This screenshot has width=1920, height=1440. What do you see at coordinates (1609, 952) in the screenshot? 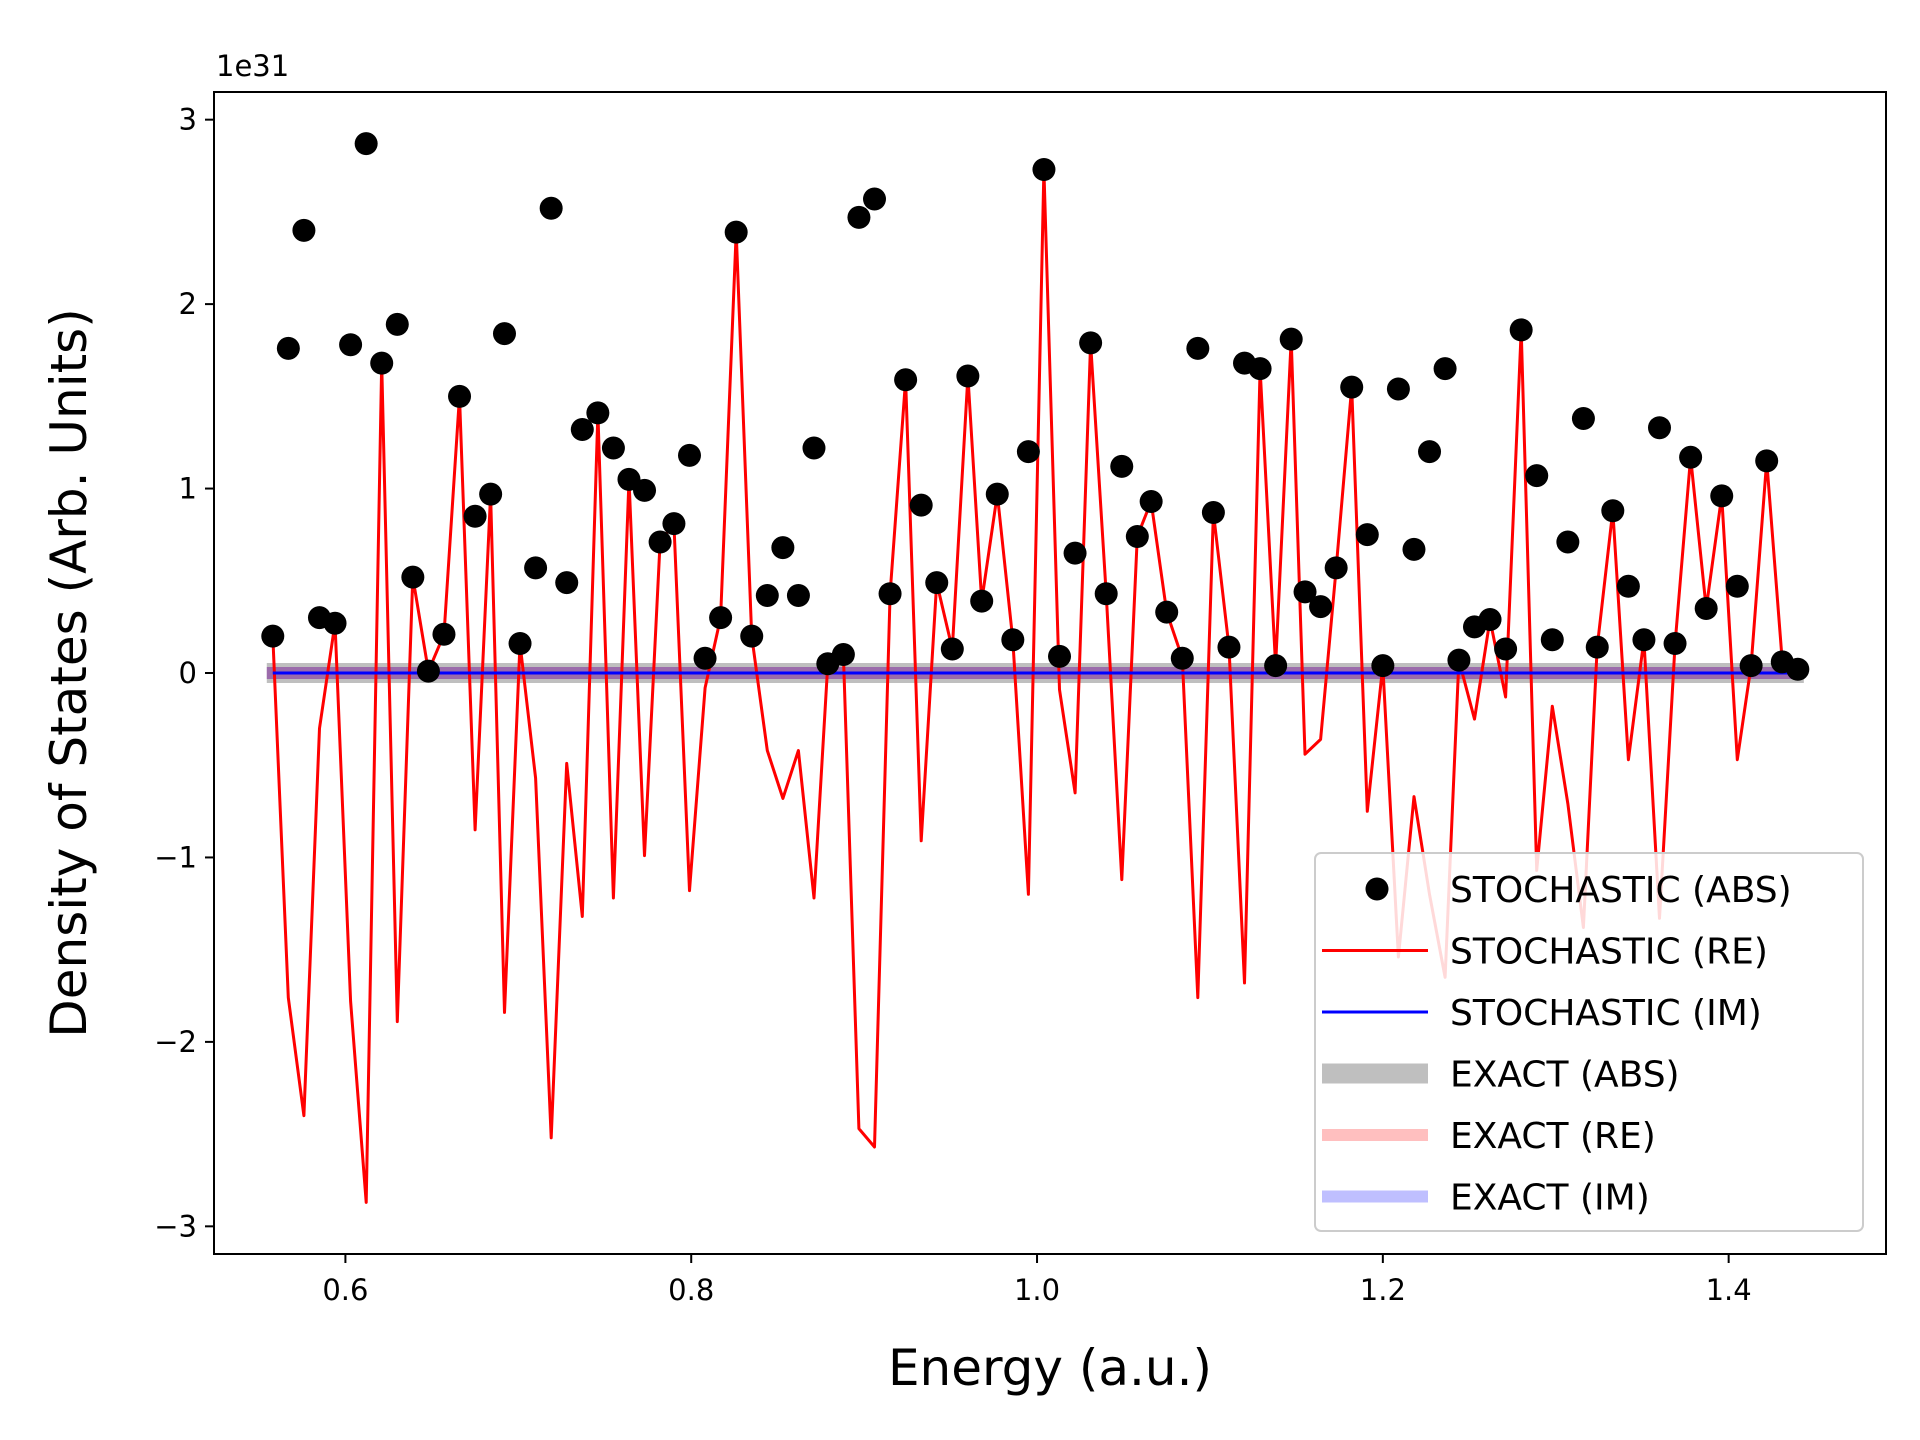
I see `legend-label-stochastic-re: STOCHASTIC (RE)` at bounding box center [1609, 952].